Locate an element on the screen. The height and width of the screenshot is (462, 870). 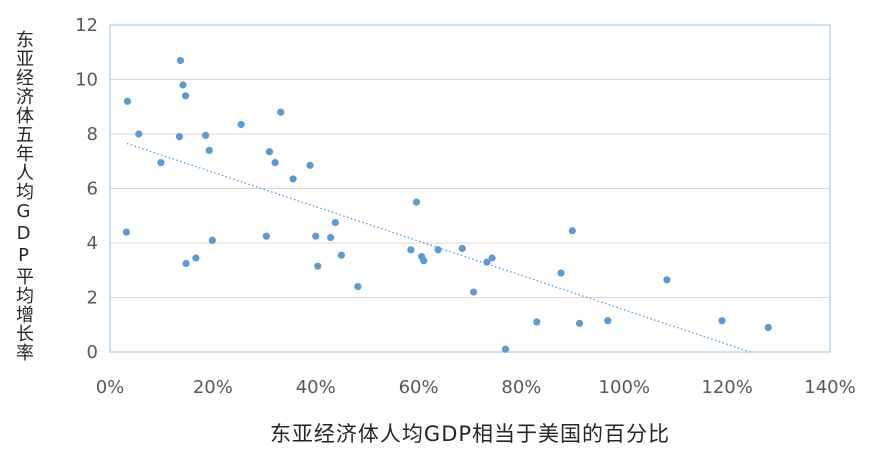
y-tick-label: 0 is located at coordinates (92, 352).